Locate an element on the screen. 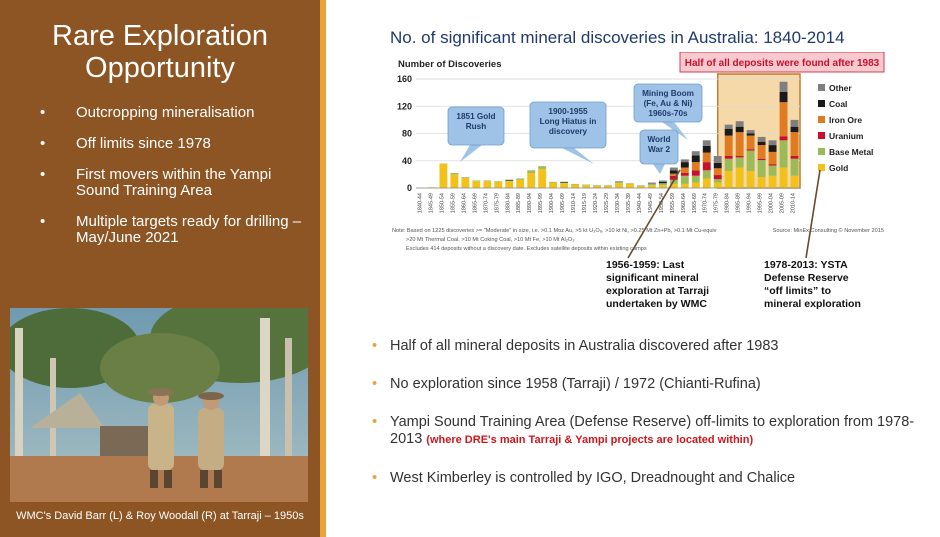 This screenshot has width=940, height=537. highlight-banner-box is located at coordinates (782, 62).